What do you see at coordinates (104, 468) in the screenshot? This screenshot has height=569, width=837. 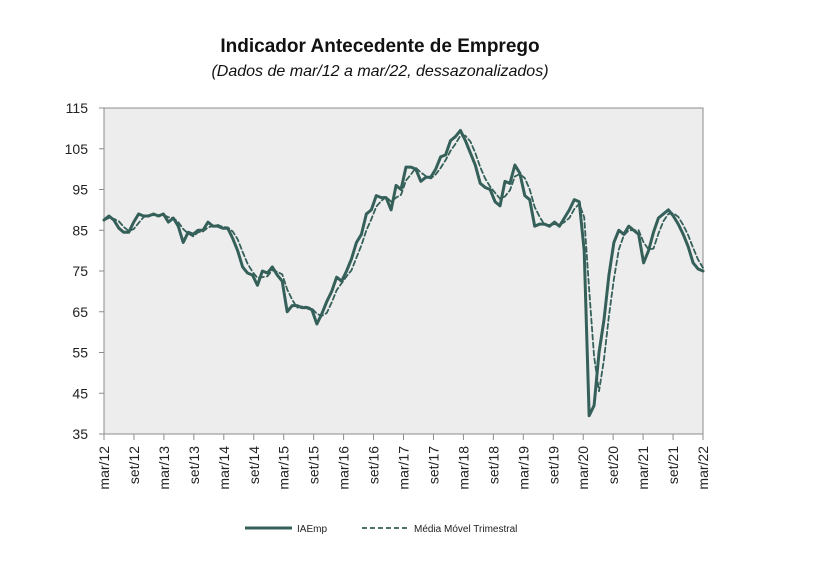 I see `x-tick-label: mar/12` at bounding box center [104, 468].